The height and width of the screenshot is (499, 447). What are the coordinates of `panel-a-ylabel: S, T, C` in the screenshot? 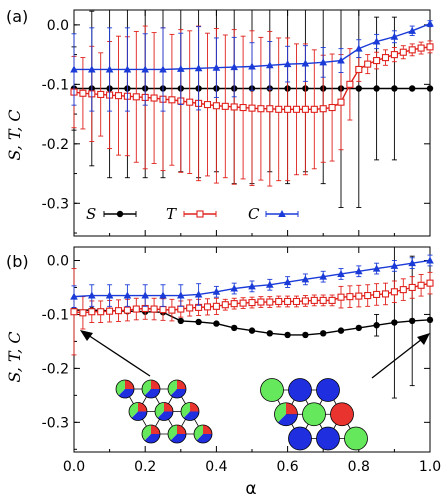 It's located at (14, 134).